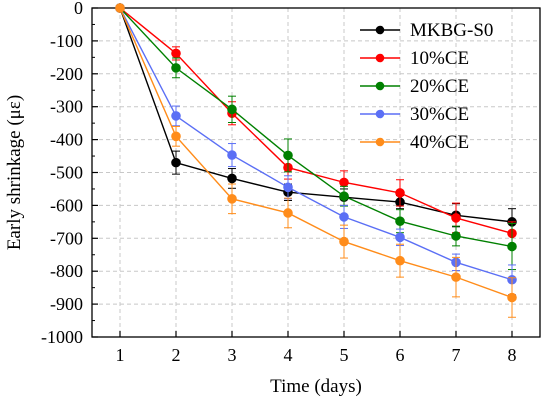 The image size is (550, 404). I want to click on legend-item: 20%CE, so click(414, 86).